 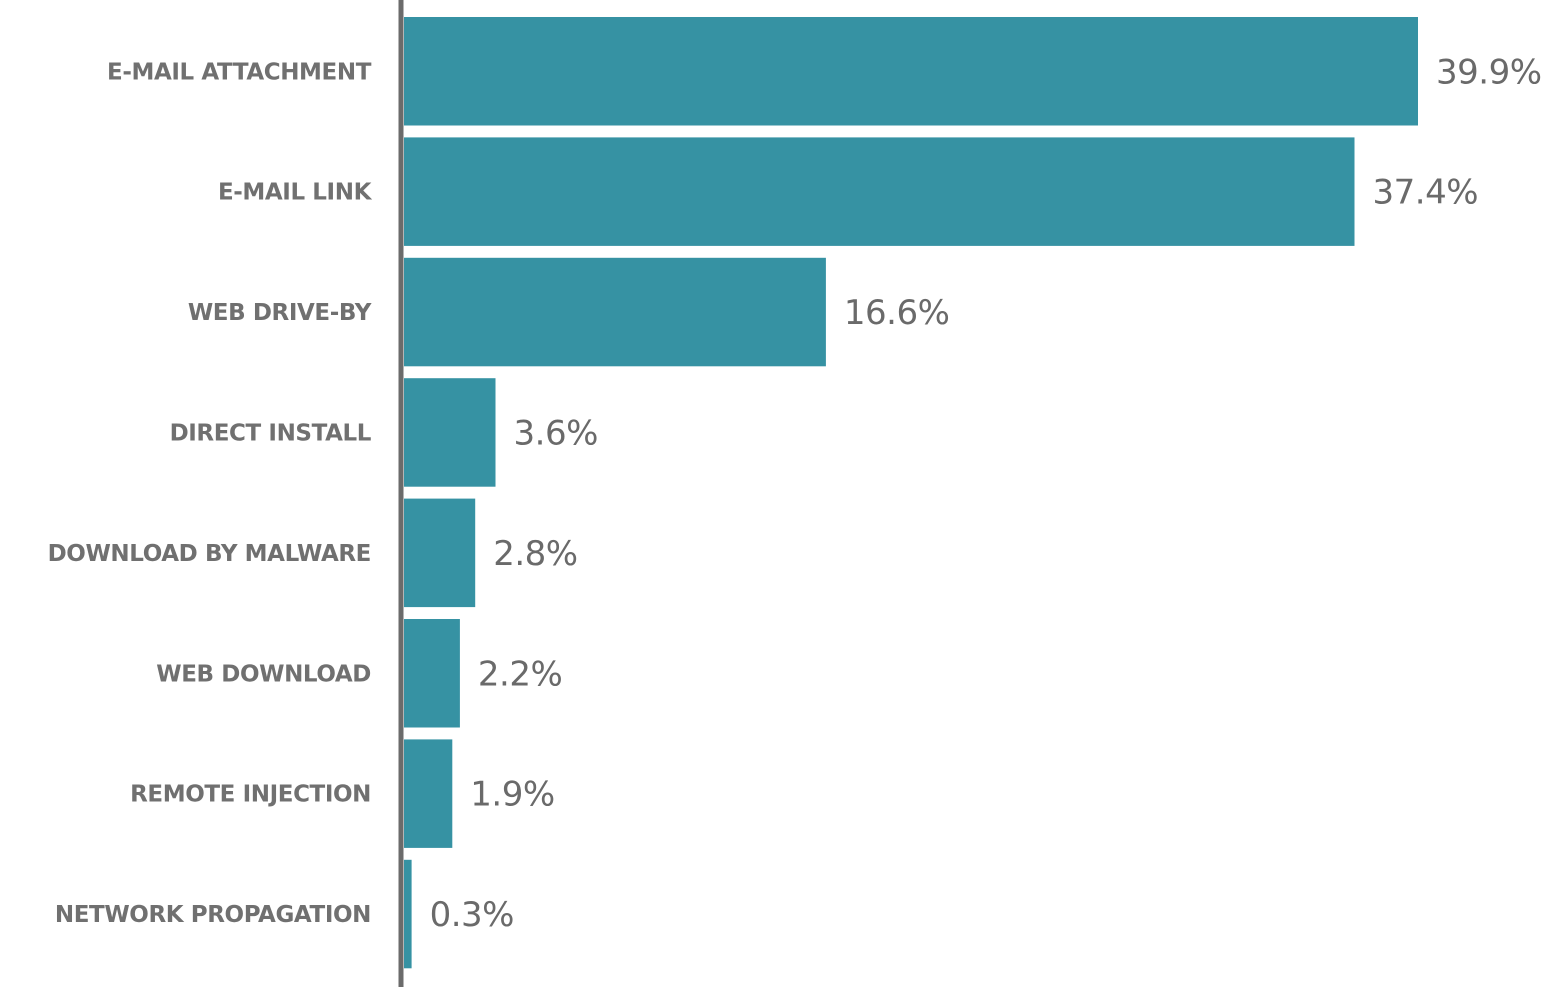 What do you see at coordinates (239, 72) in the screenshot?
I see `category-label: E-MAIL ATTACHMENT` at bounding box center [239, 72].